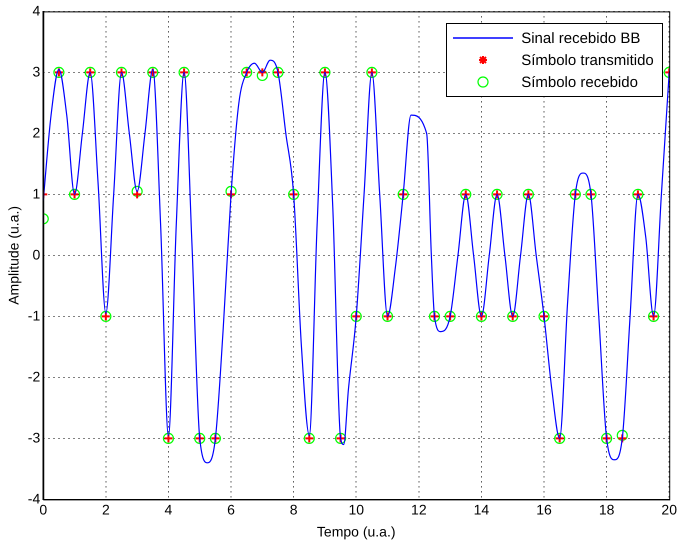 Image resolution: width=680 pixels, height=545 pixels. Describe the element at coordinates (356, 531) in the screenshot. I see `x-axis-title: Tempo (u.a.)` at that location.